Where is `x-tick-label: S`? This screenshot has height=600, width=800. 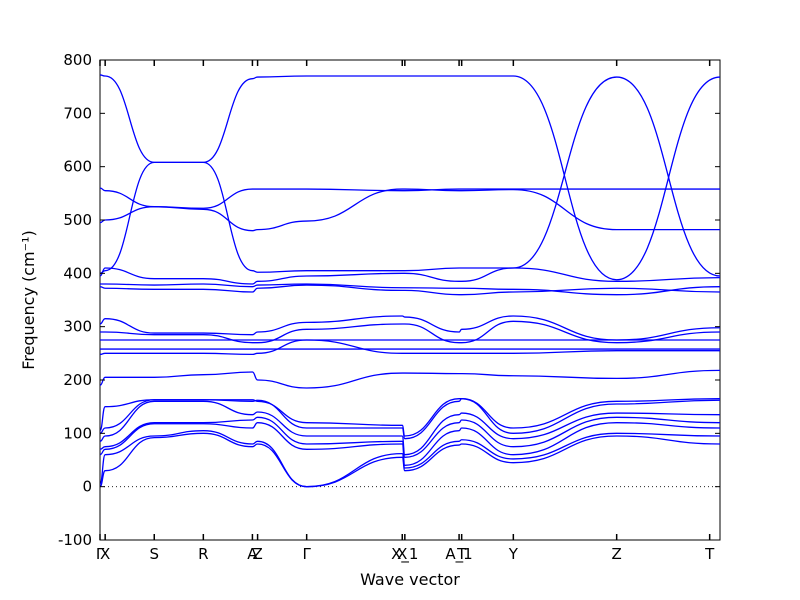
x-tick-label: S is located at coordinates (154, 554).